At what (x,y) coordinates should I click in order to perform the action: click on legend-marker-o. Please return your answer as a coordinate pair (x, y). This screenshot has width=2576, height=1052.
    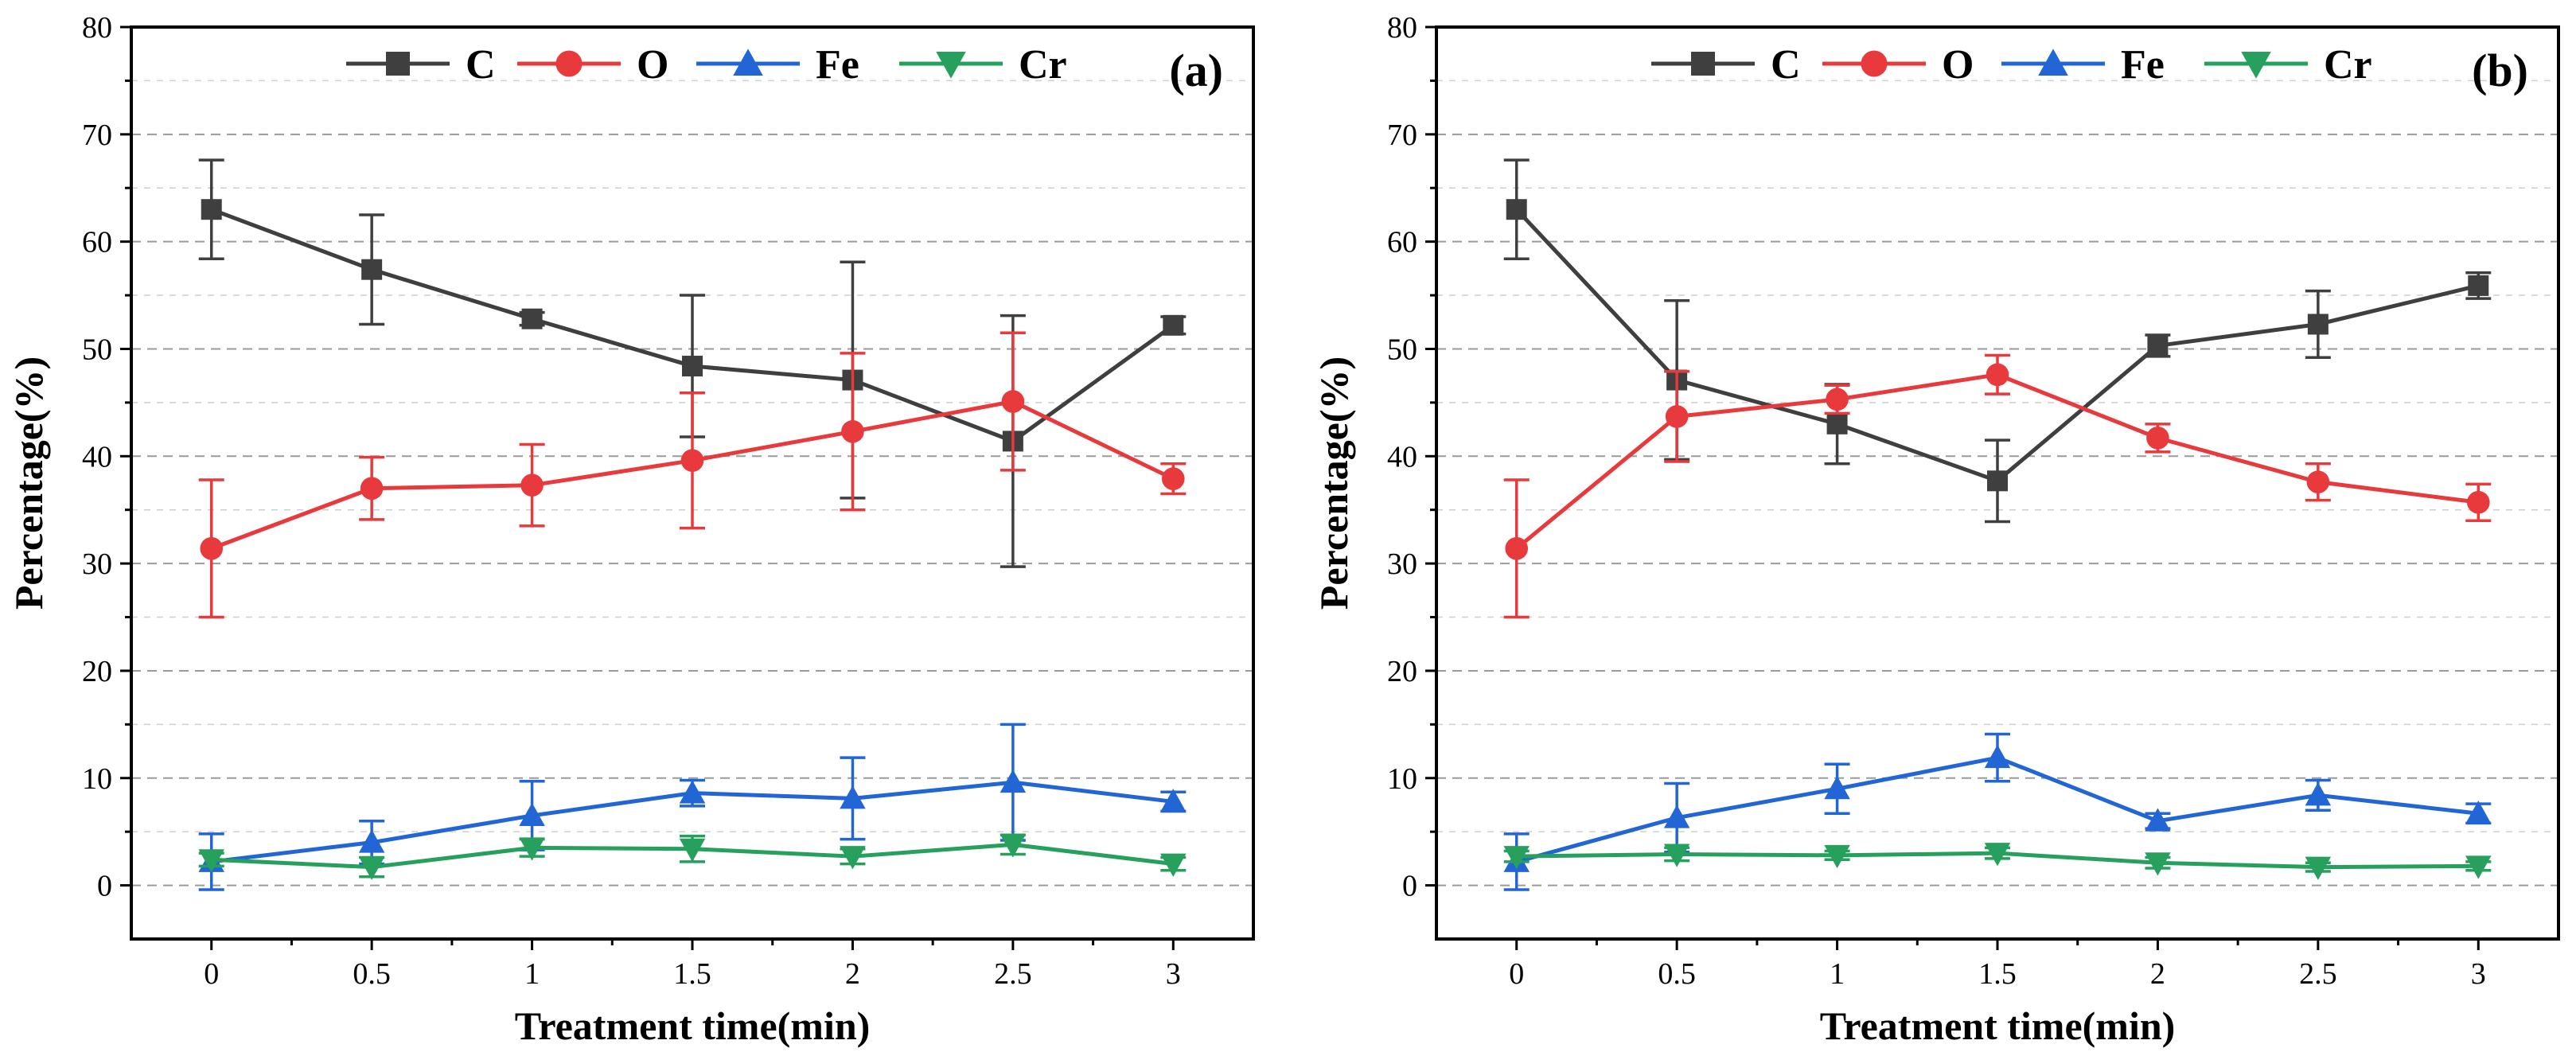
    Looking at the image, I should click on (569, 63).